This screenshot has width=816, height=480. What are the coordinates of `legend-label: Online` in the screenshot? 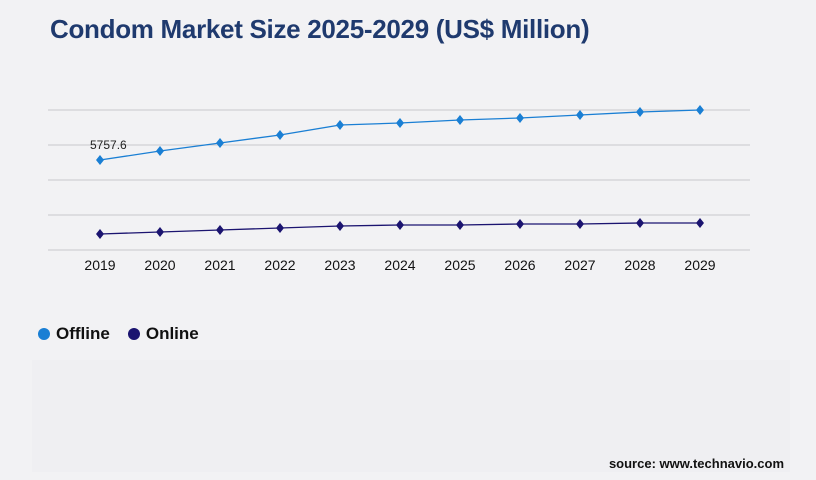 It's located at (172, 333).